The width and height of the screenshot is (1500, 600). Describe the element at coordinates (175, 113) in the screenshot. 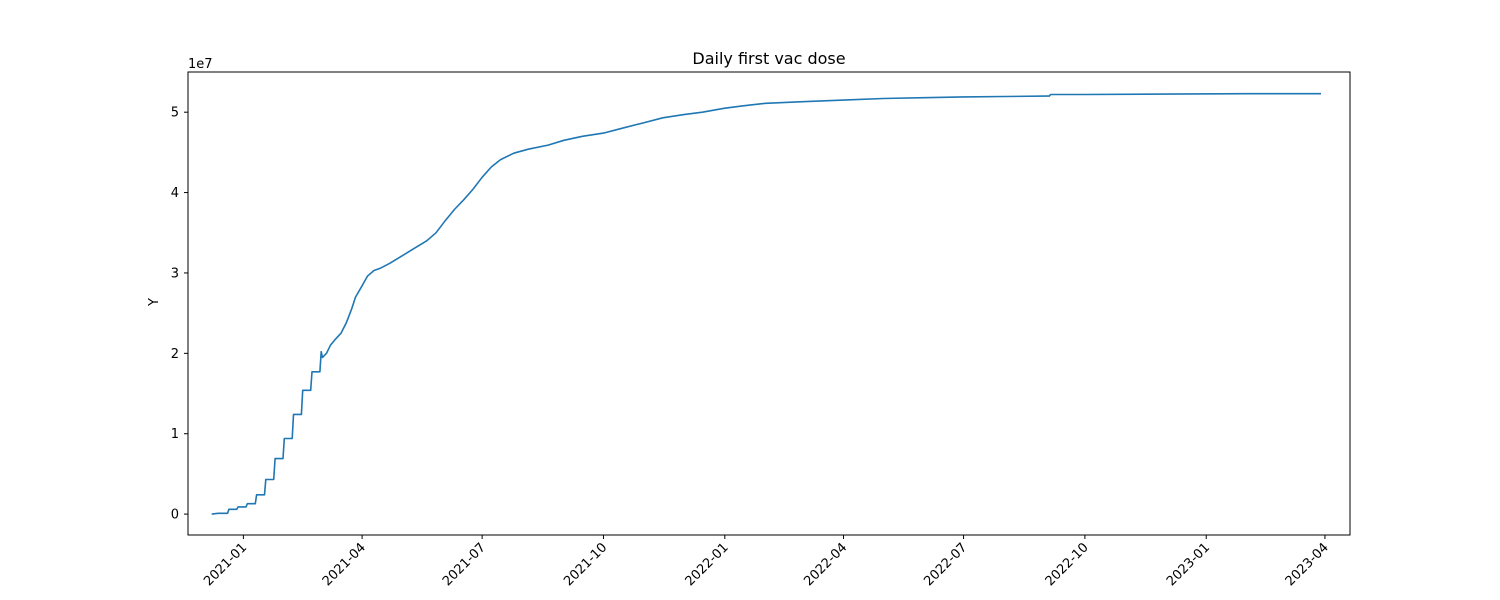

I see `y-tick-label: 5` at that location.